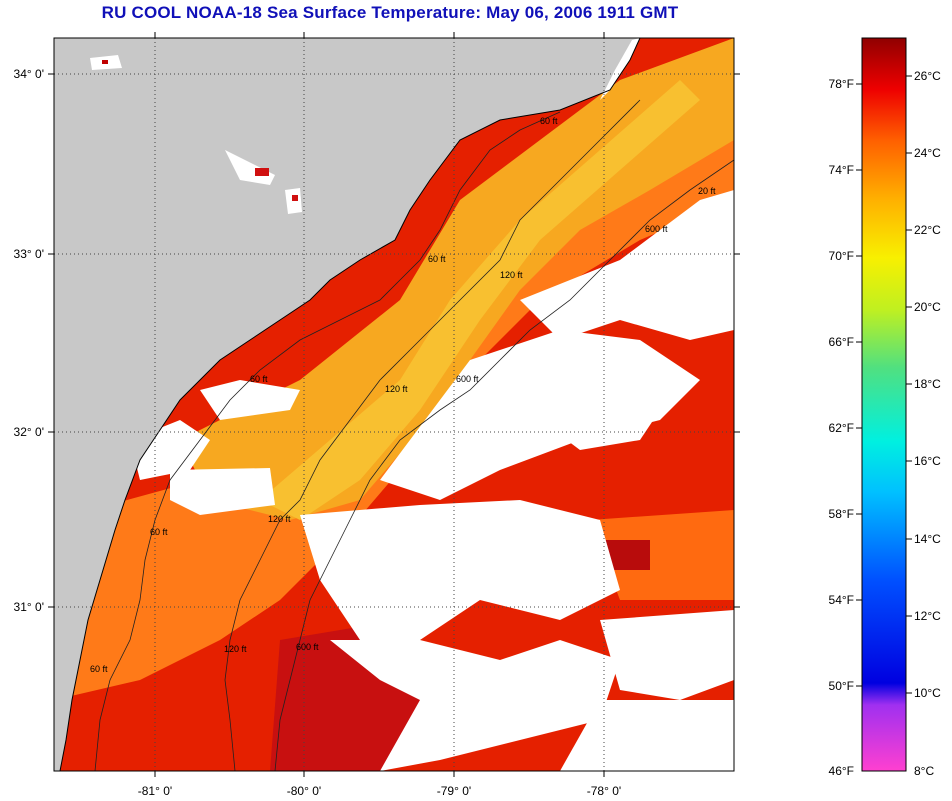 This screenshot has height=801, width=952. What do you see at coordinates (155, 791) in the screenshot?
I see `lon-label: -81° 0'` at bounding box center [155, 791].